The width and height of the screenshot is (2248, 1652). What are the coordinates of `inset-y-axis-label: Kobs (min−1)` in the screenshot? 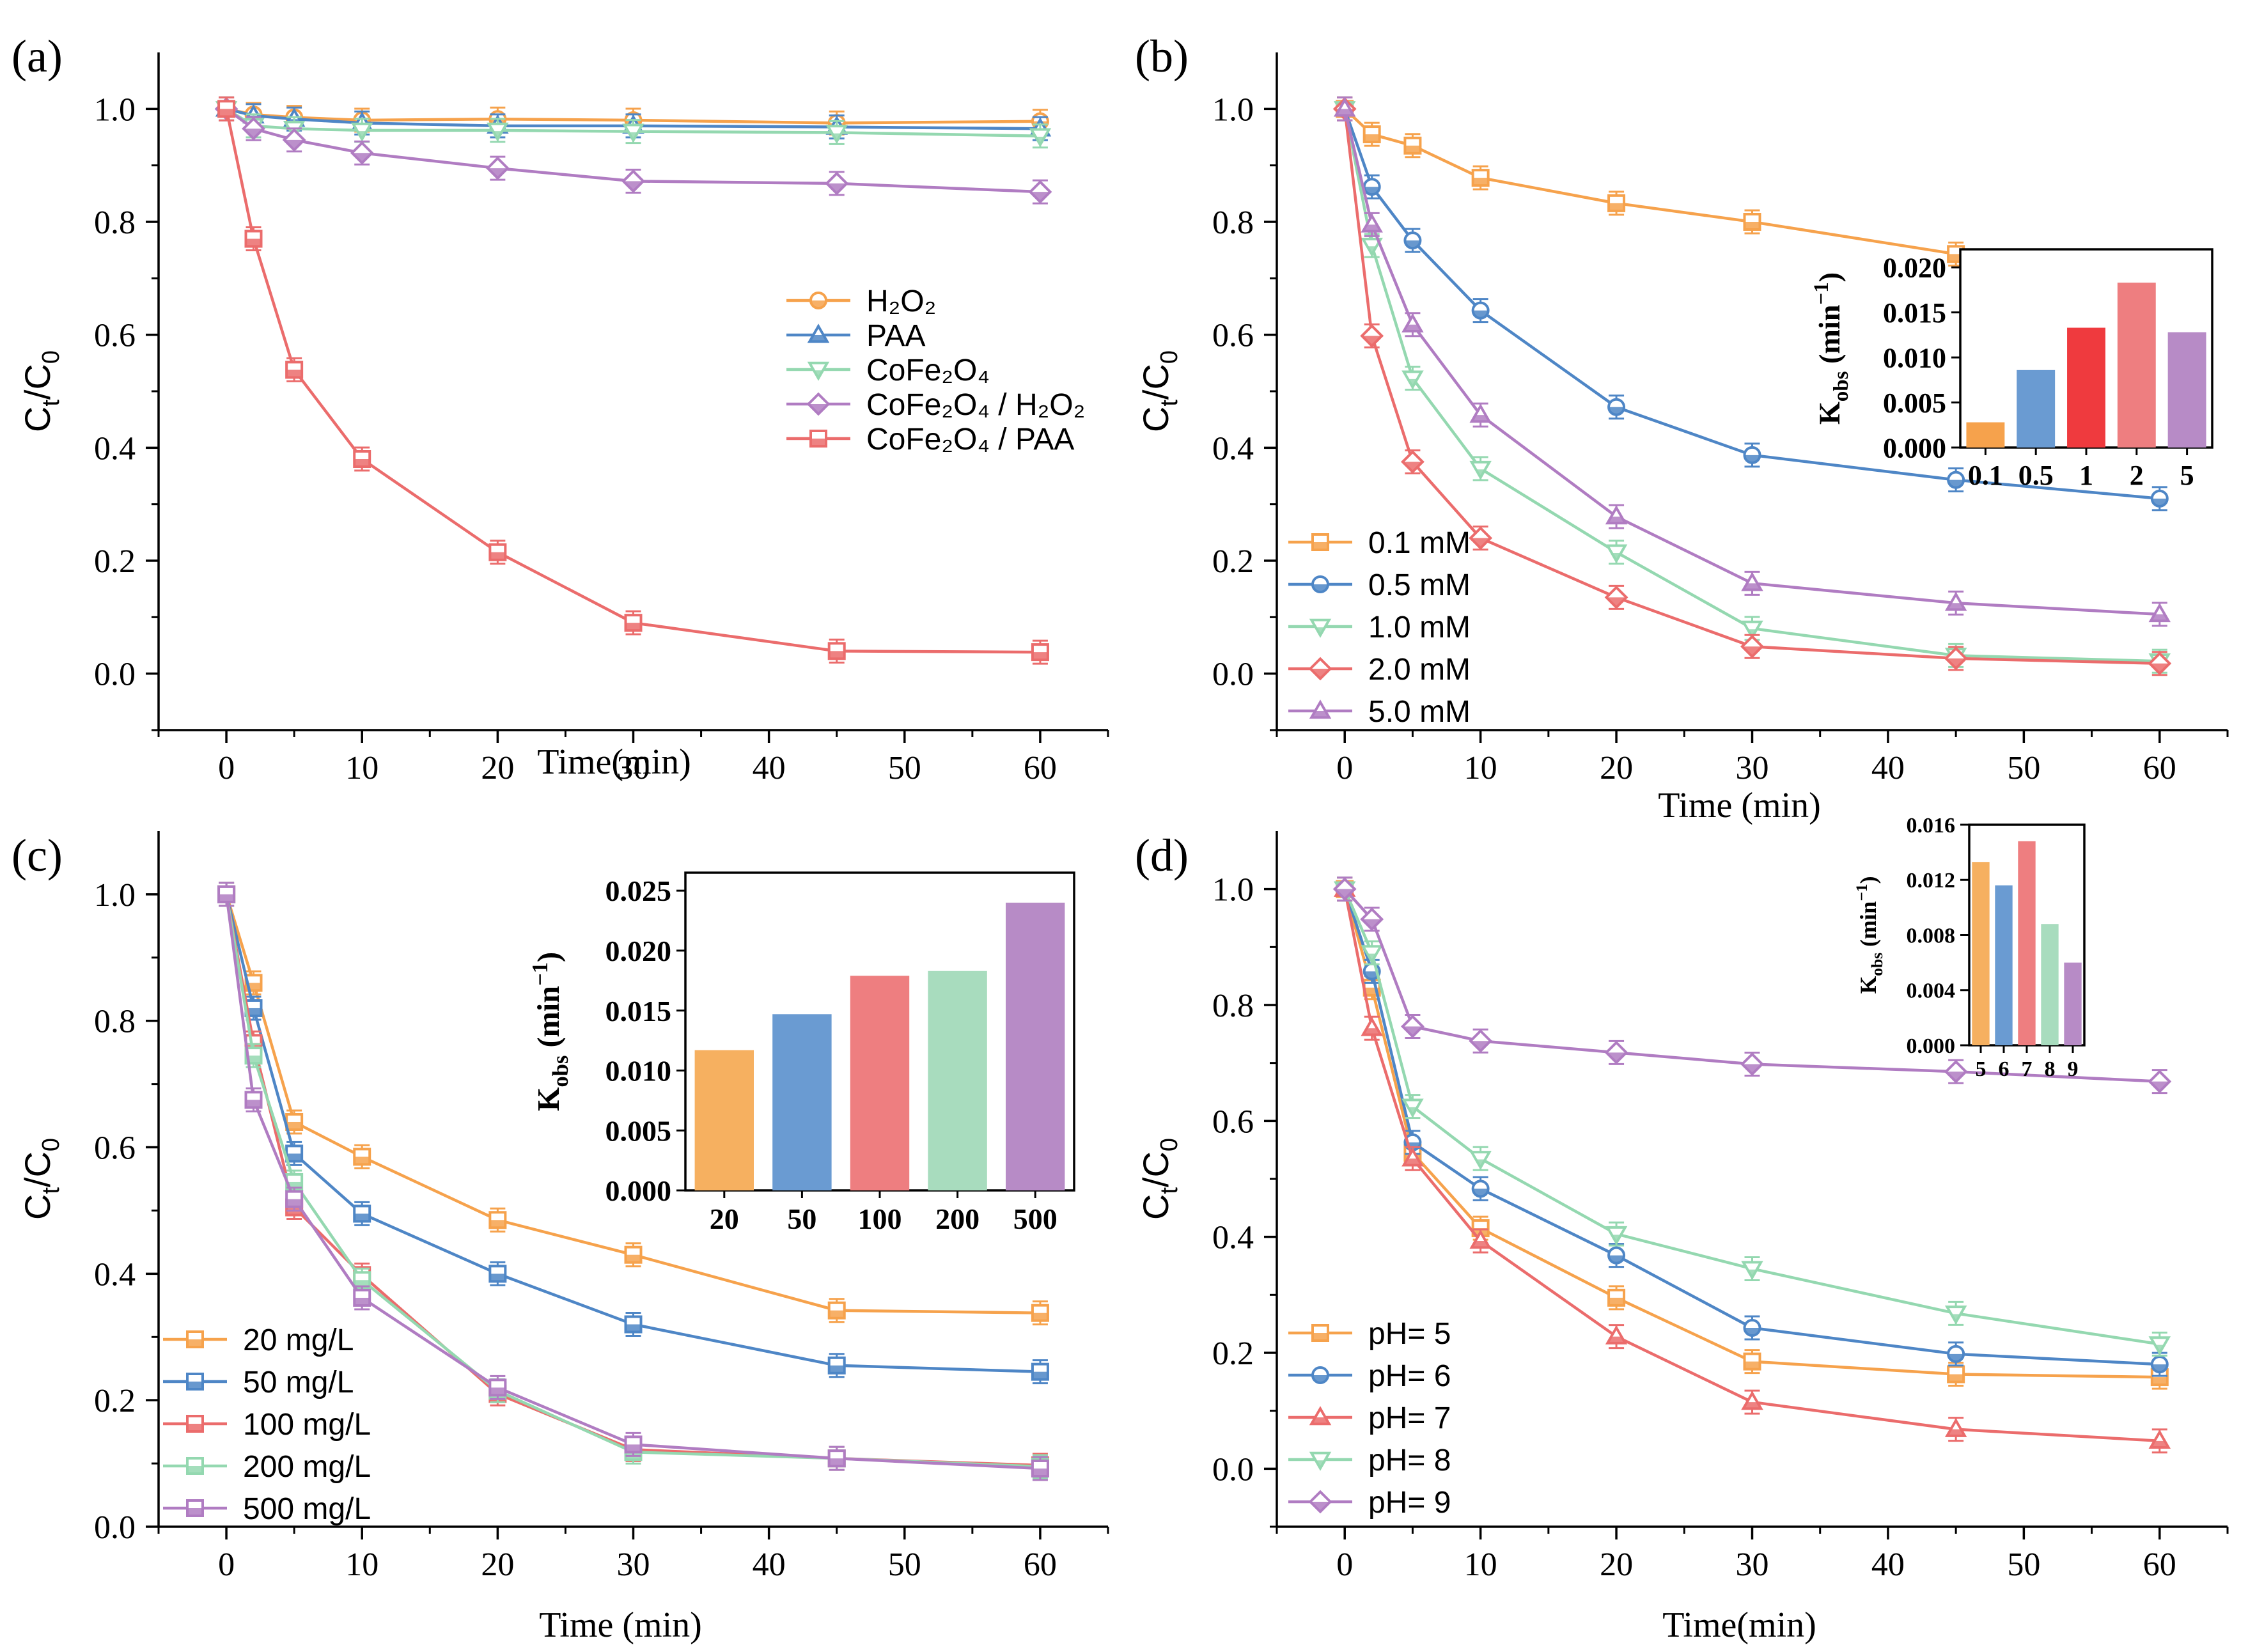 It's located at (1832, 348).